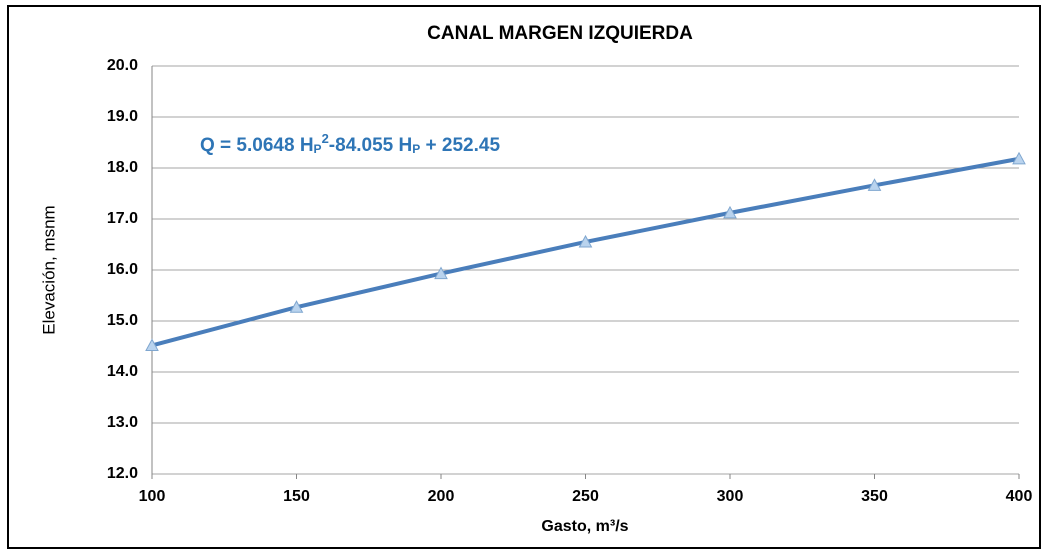  What do you see at coordinates (370, 145) in the screenshot?
I see `equation-part: -84.055 H` at bounding box center [370, 145].